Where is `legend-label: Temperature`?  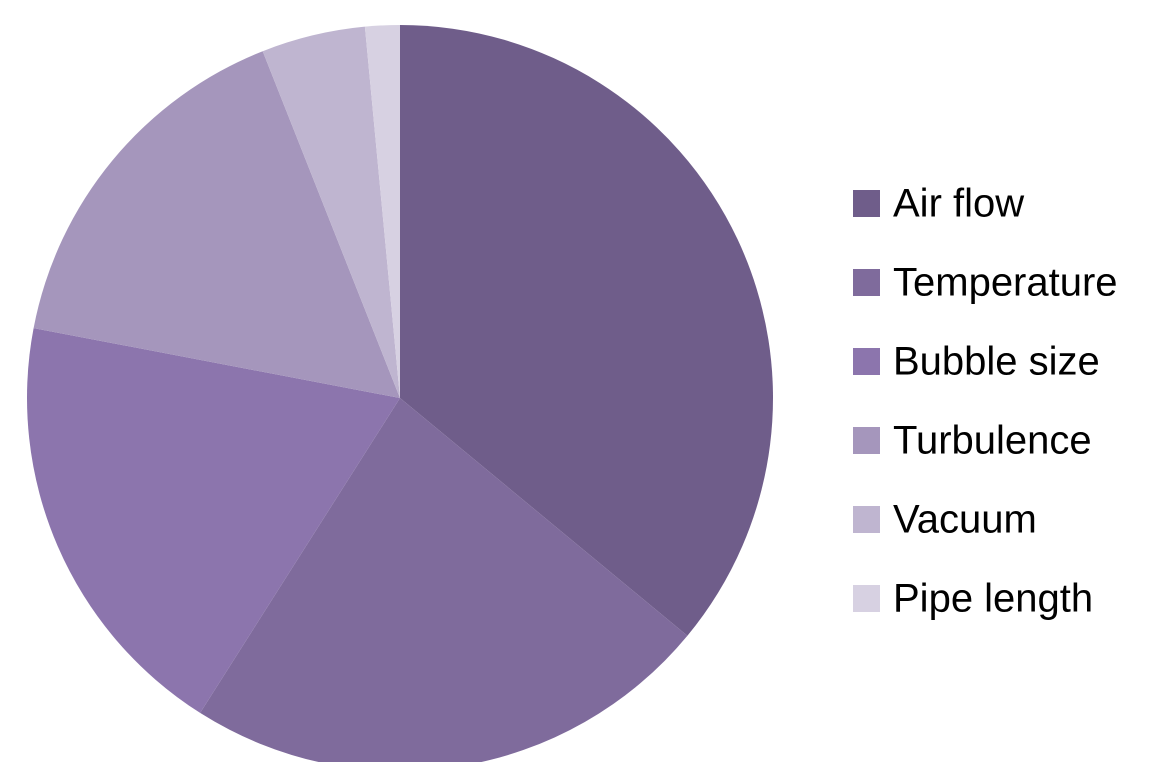
legend-label: Temperature is located at coordinates (1005, 283).